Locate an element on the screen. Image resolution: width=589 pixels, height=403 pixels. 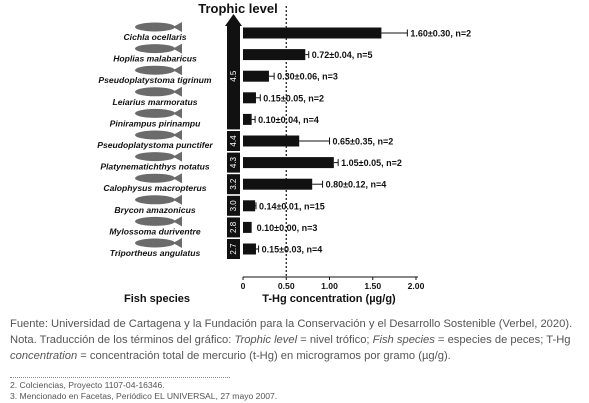
species-label: Hoplias malabaricus is located at coordinates (155, 59).